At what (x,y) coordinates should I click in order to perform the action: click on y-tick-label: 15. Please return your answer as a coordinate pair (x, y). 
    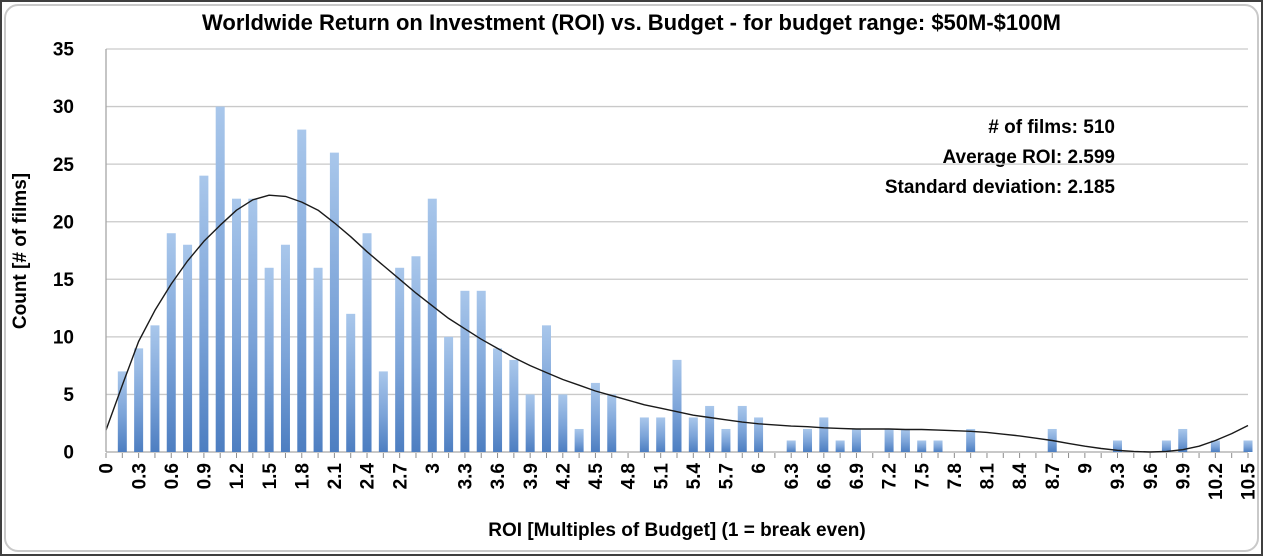
    Looking at the image, I should click on (64, 280).